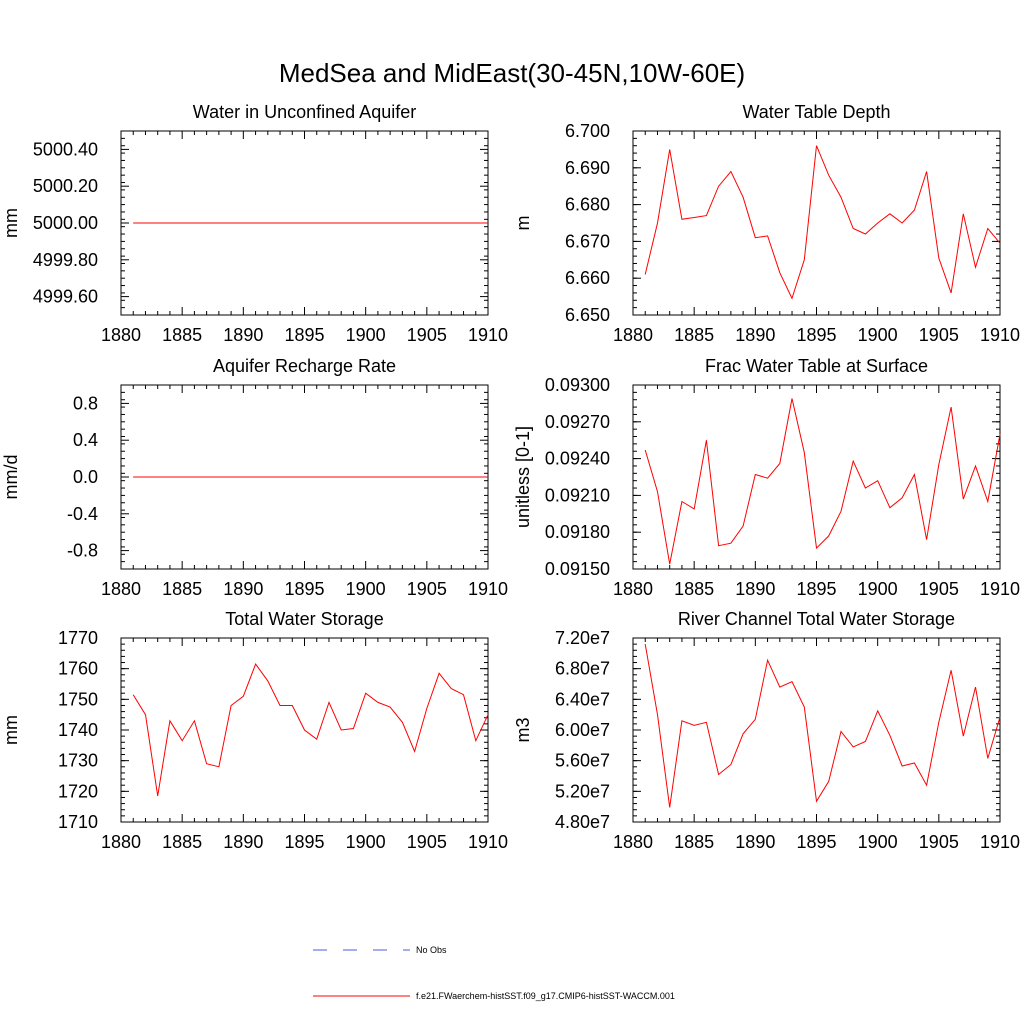  I want to click on y-axis-label: unitless [0-1], so click(523, 477).